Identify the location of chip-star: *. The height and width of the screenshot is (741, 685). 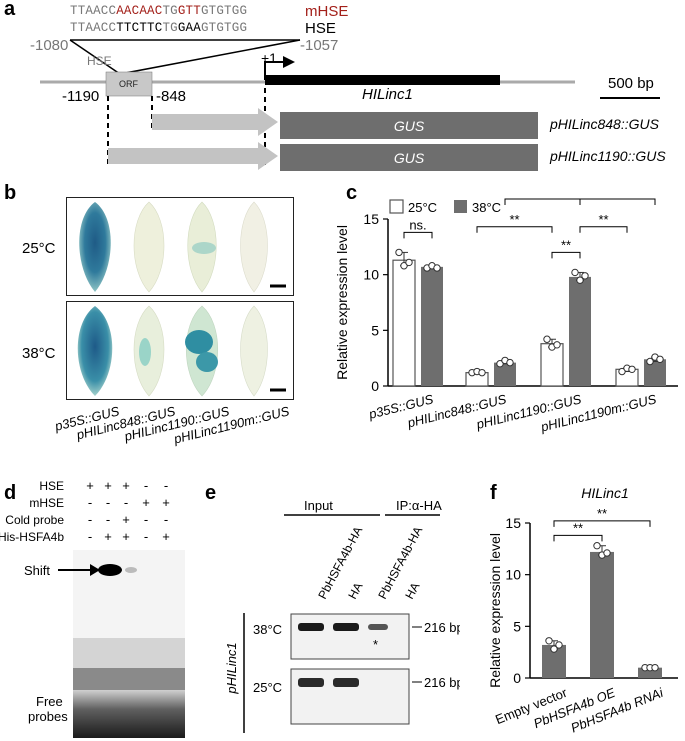
(375, 644).